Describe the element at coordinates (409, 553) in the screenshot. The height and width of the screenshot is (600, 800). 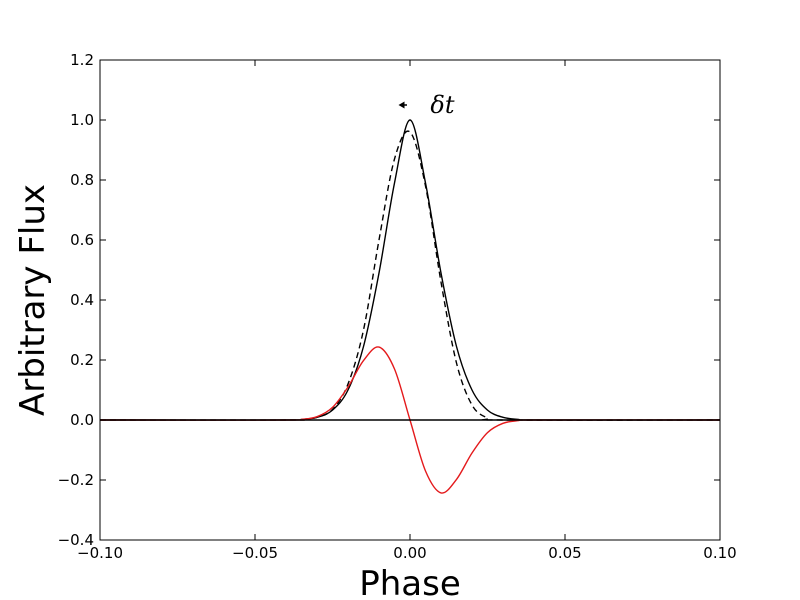
I see `x-tick-label: 0.00` at that location.